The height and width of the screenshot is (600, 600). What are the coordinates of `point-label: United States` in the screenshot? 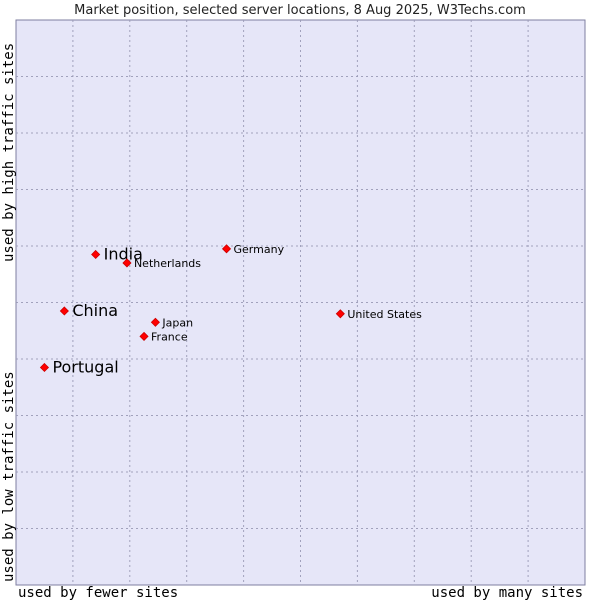 It's located at (384, 314).